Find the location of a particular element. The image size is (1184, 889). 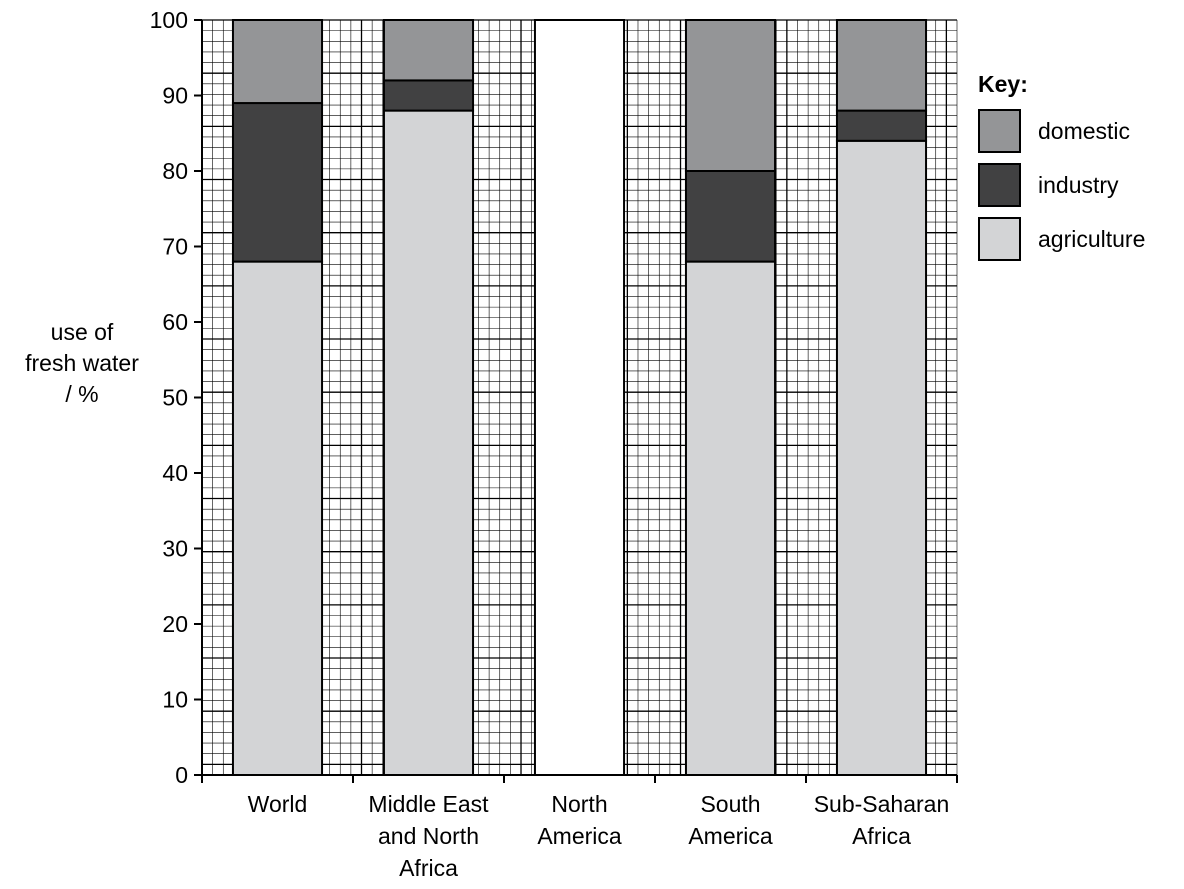

y-axis-label-line: fresh water is located at coordinates (82, 363).